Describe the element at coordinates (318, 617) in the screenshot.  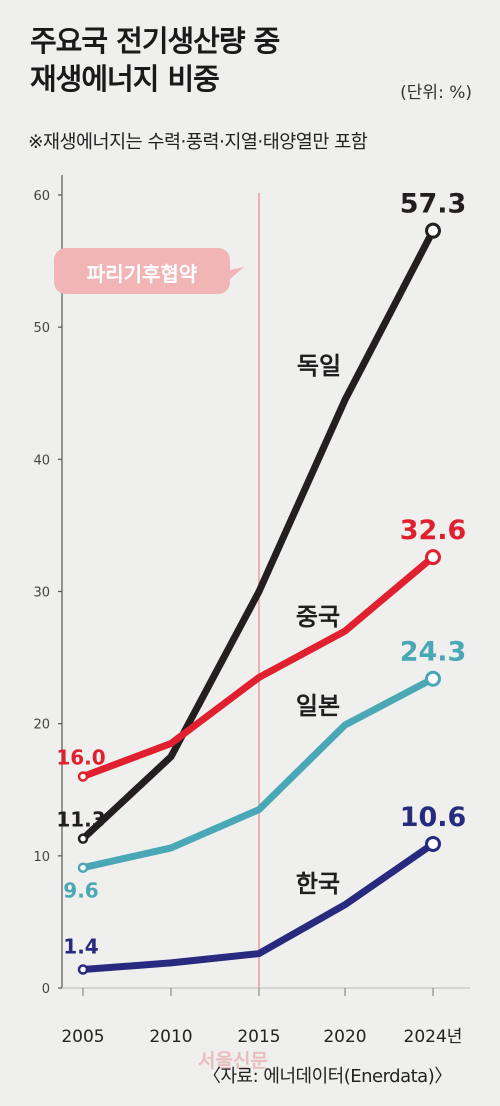
I see `series-name-label: 중국` at that location.